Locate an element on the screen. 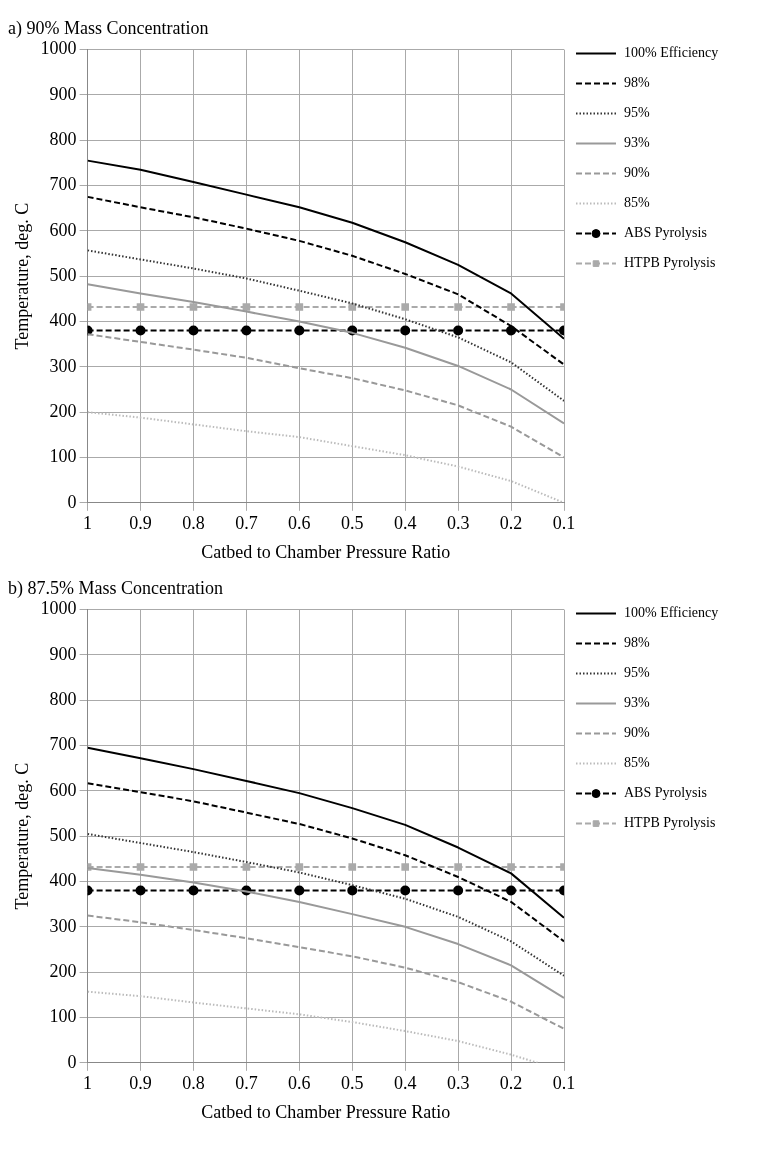  line-series is located at coordinates (313, 1026).